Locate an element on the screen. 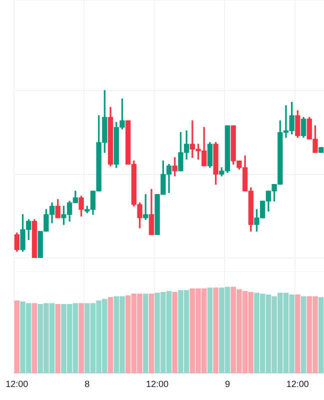 The image size is (324, 400). x-tick-label: 9 is located at coordinates (227, 384).